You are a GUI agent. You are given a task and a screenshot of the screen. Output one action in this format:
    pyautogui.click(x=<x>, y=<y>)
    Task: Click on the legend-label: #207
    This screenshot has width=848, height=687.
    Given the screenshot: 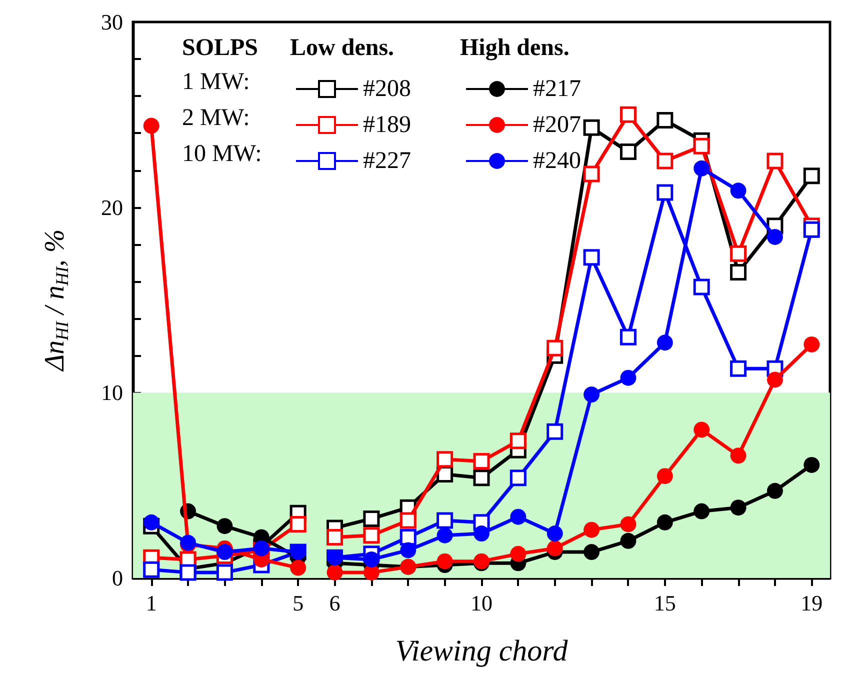 What is the action you would take?
    pyautogui.click(x=557, y=125)
    